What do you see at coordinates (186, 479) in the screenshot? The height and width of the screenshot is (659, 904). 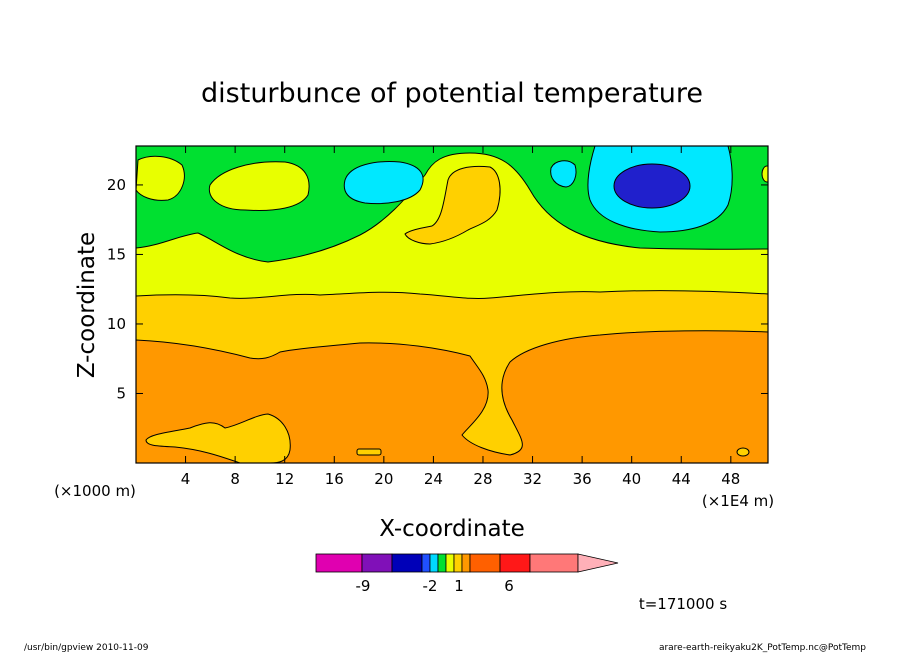 I see `x-tick-label: 4` at bounding box center [186, 479].